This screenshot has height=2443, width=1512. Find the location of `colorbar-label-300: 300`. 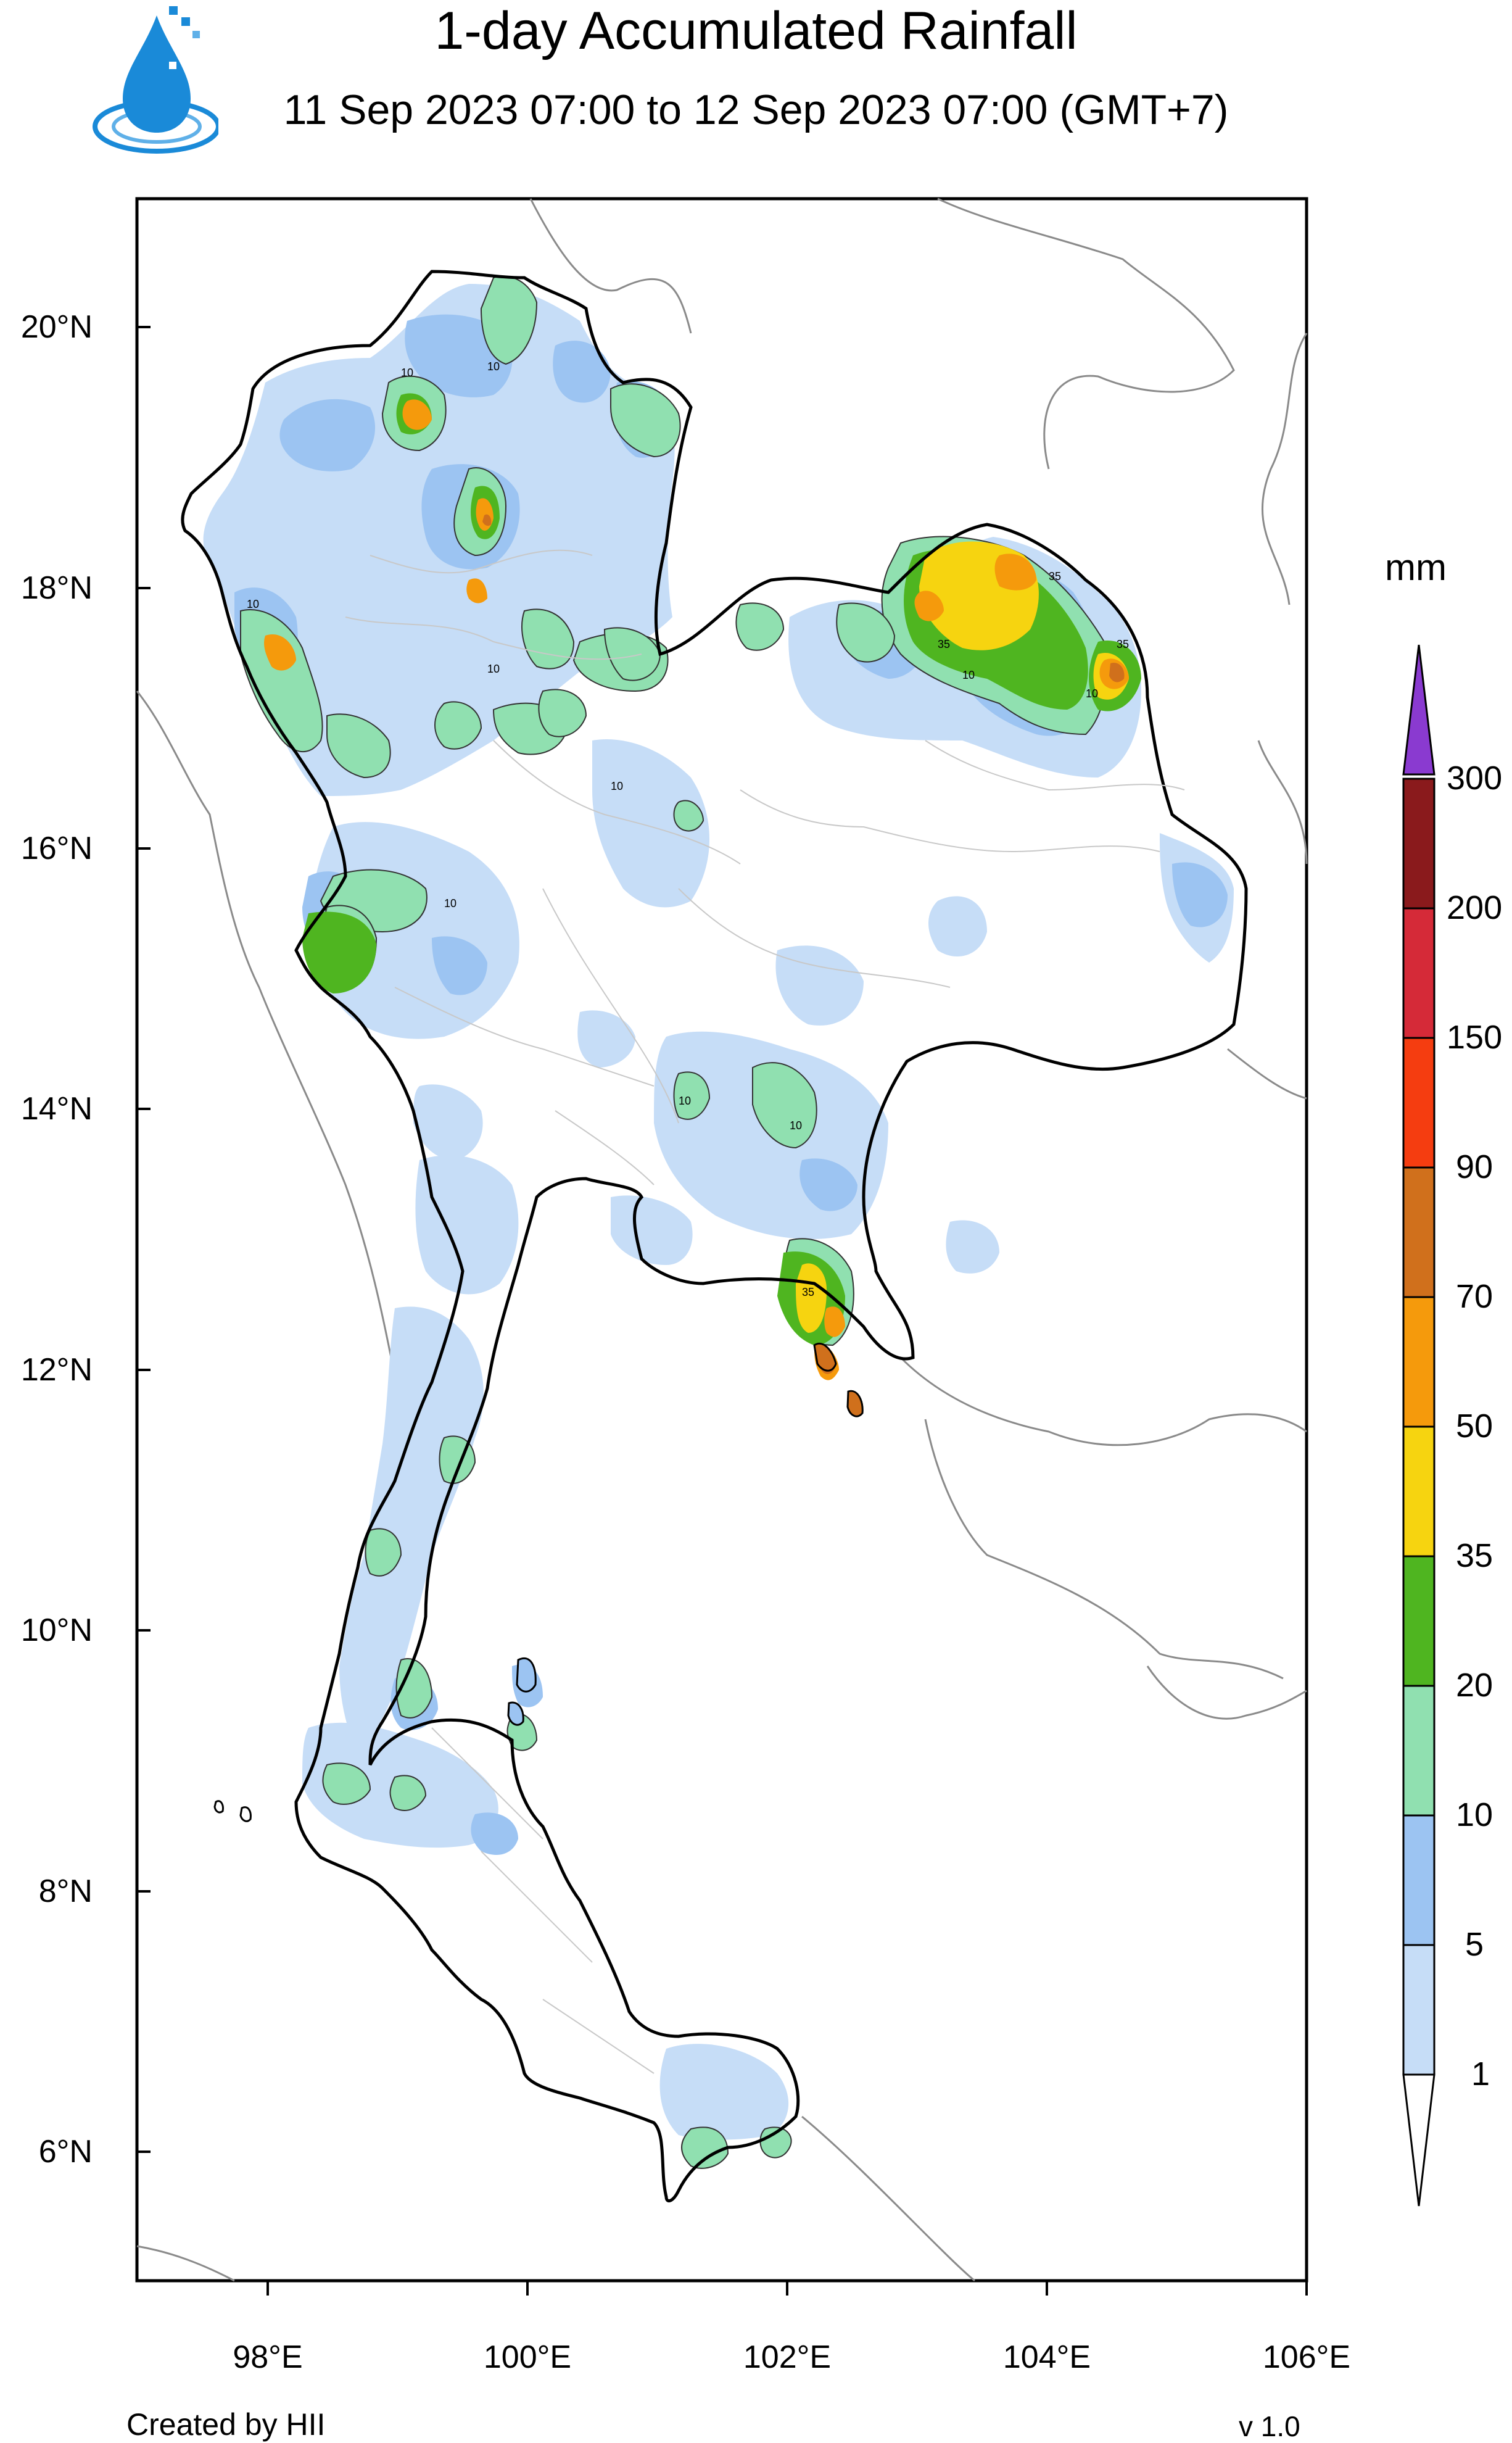

colorbar-label-300: 300 is located at coordinates (1475, 778).